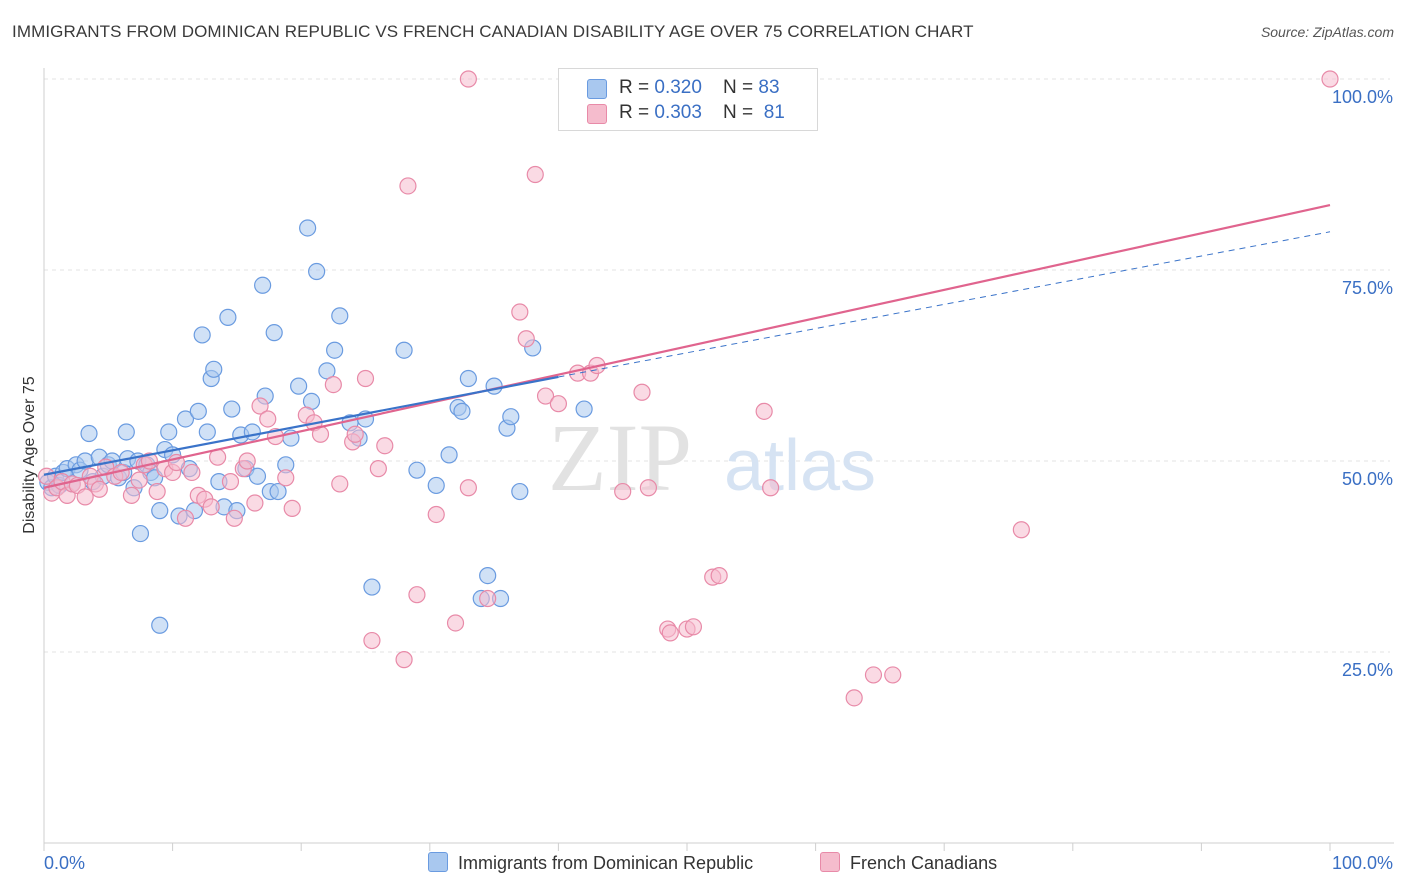 This screenshot has width=1406, height=892. Describe the element at coordinates (1362, 97) in the screenshot. I see `y-tick-label: 100.0%` at that location.